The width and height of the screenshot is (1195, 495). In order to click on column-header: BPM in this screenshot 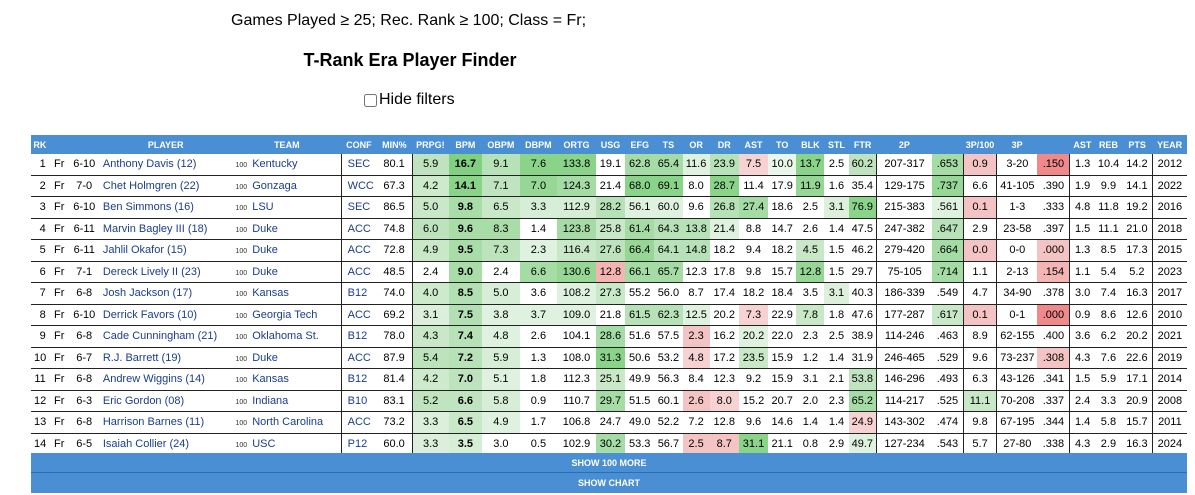, I will do `click(465, 144)`.